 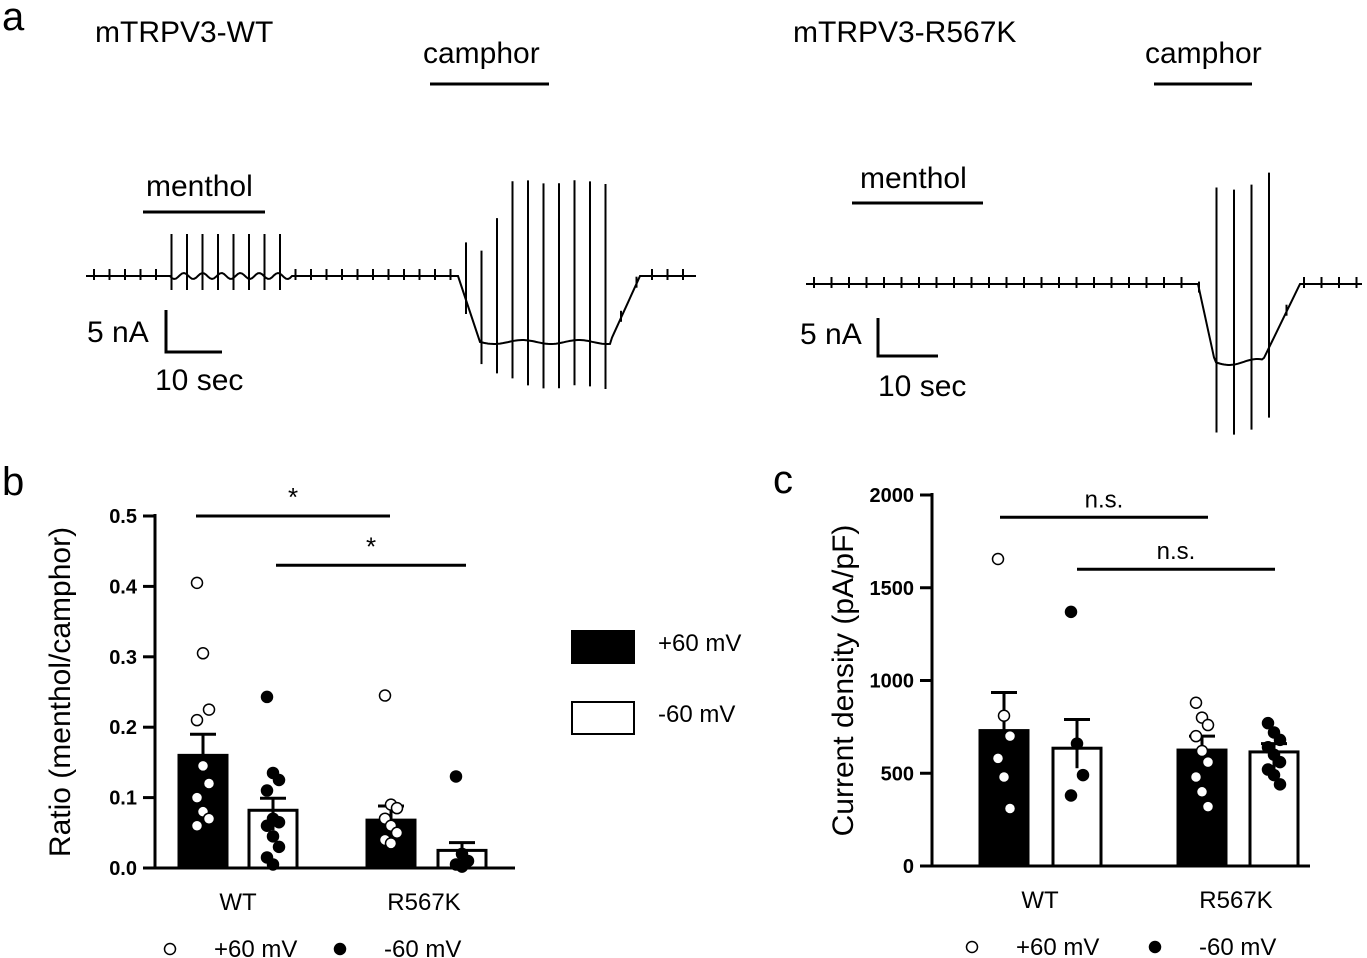 I want to click on y-tick-label: 0.0, so click(x=123, y=869).